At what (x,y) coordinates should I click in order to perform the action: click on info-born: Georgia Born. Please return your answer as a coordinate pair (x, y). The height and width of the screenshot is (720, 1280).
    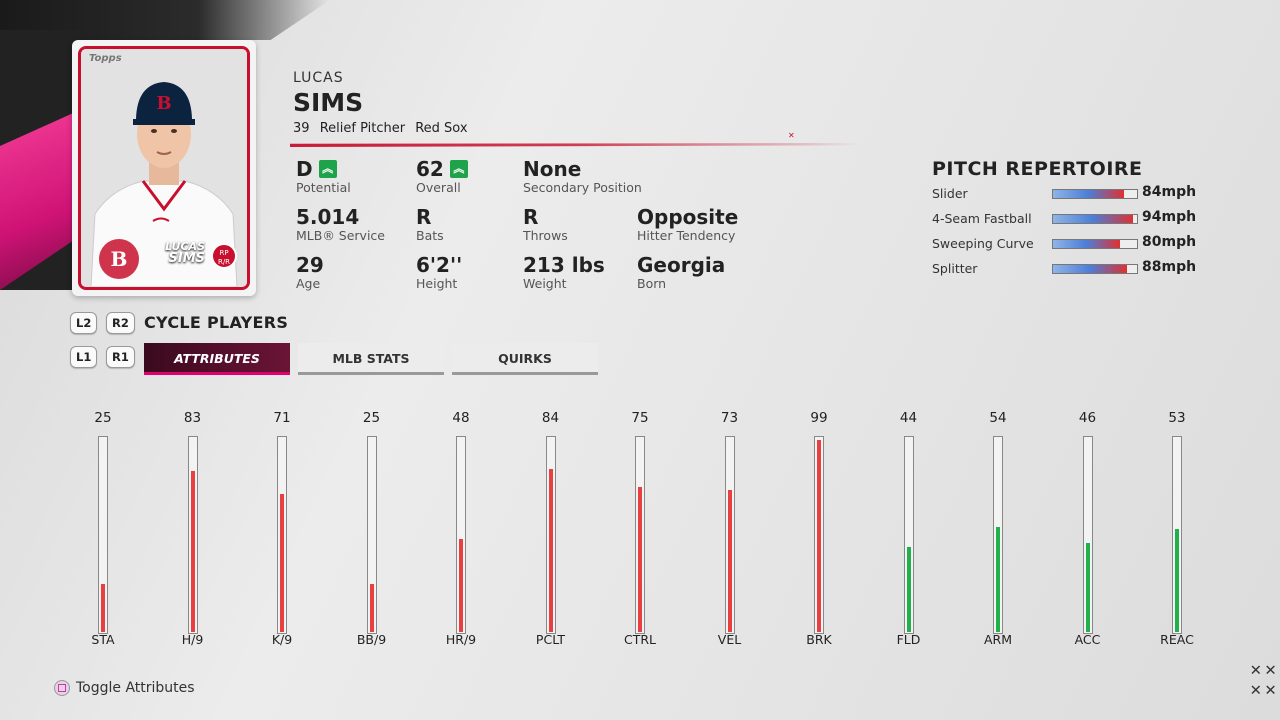
    Looking at the image, I should click on (681, 272).